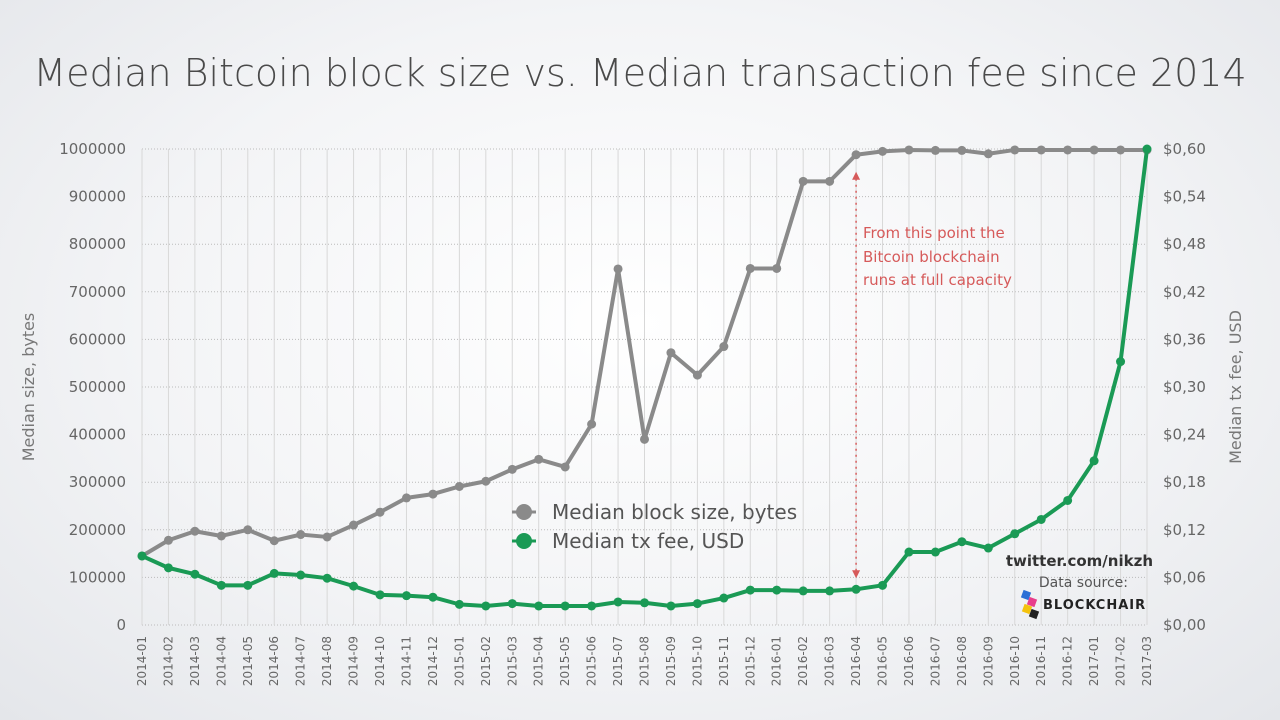 The image size is (1280, 720). I want to click on x-tick-label: 2017-03, so click(1147, 661).